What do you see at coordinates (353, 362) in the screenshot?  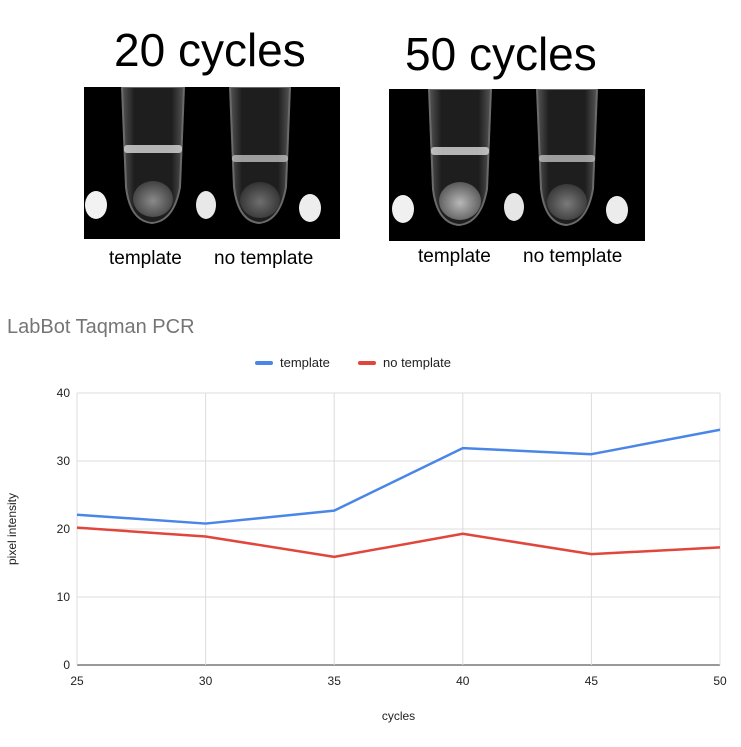 I see `chart-legend: template no template` at bounding box center [353, 362].